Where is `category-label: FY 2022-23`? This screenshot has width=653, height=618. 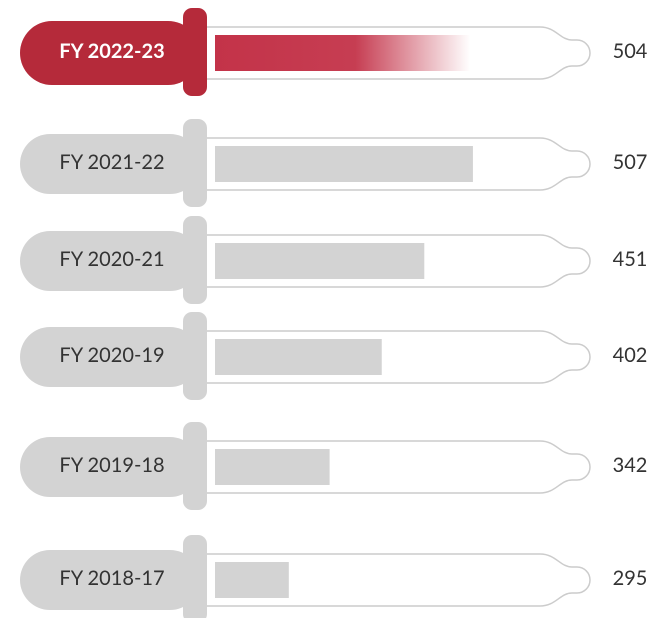 category-label: FY 2022-23 is located at coordinates (111, 51).